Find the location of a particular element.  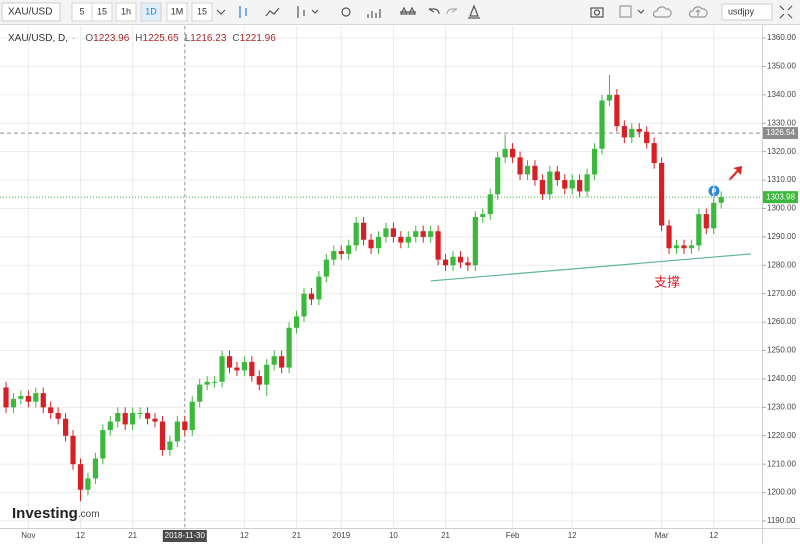

legend-key: O is located at coordinates (89, 38).